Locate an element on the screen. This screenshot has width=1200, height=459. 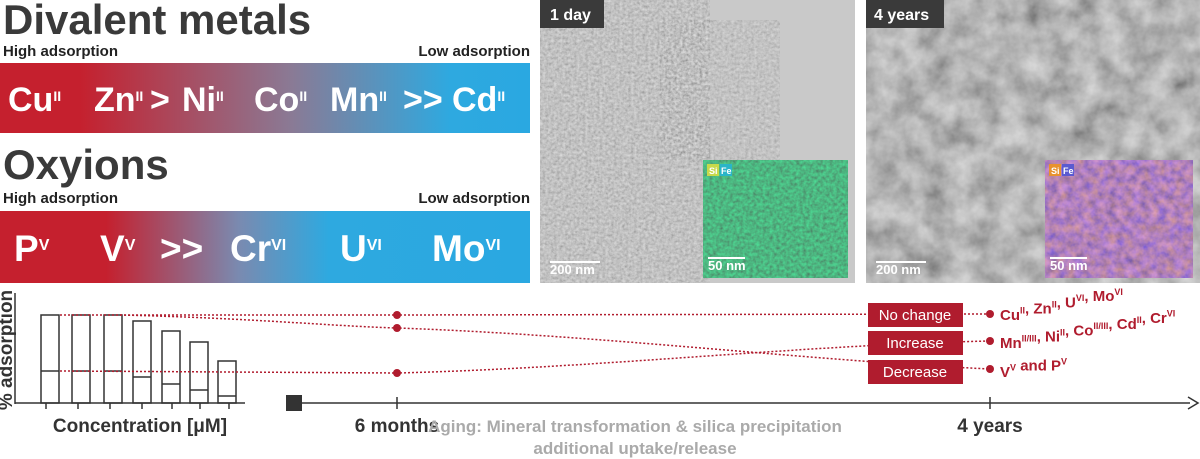
y-axis-label: % adsorption is located at coordinates (8, 350).